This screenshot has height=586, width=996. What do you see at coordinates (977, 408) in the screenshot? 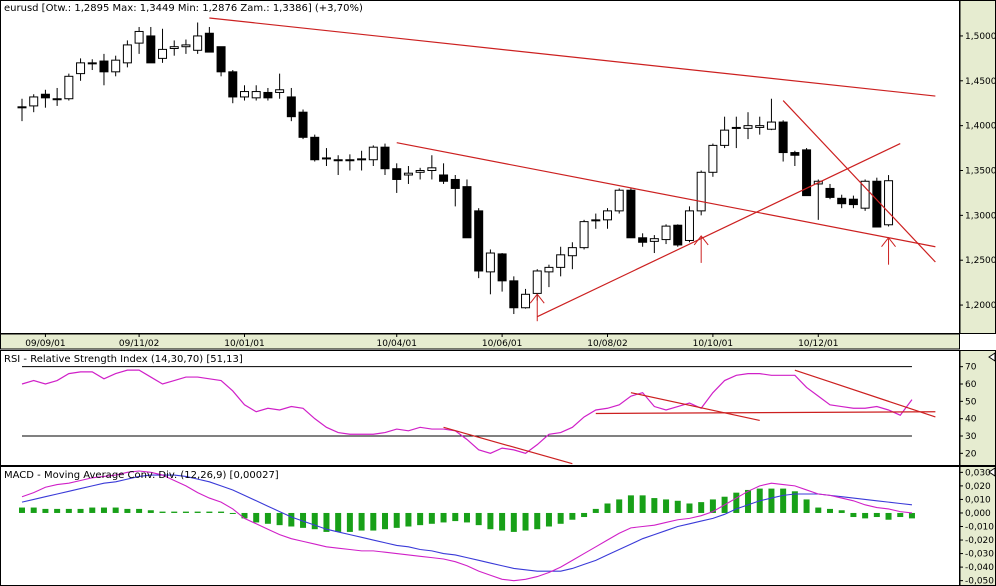
I see `rsi-axis-panel` at bounding box center [977, 408].